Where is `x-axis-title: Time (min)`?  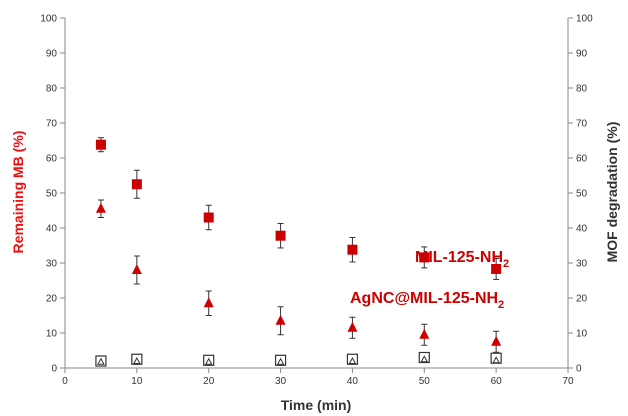 x-axis-title: Time (min) is located at coordinates (316, 405).